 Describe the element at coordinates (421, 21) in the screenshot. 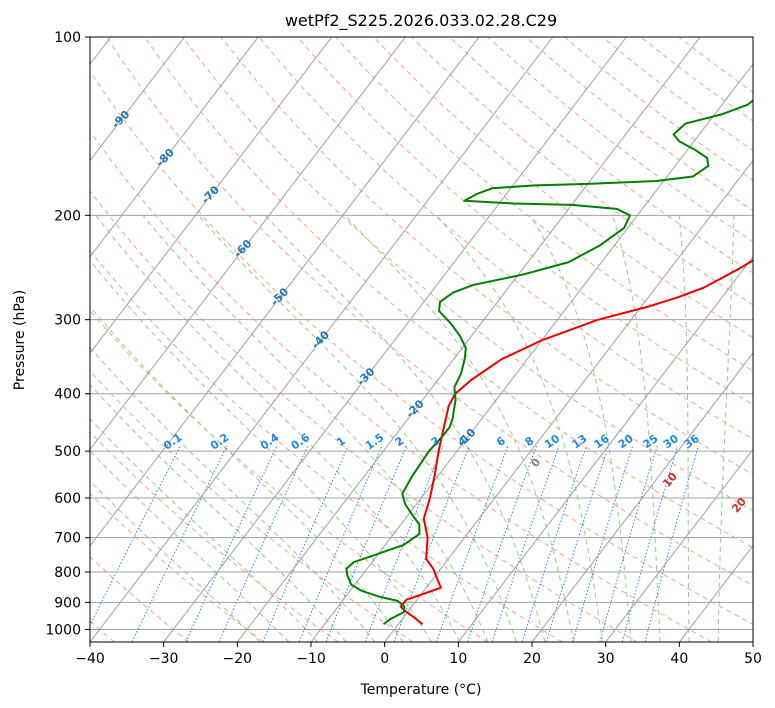

I see `chart-title: wetPf2_S225.2026.033.02.28.C29` at that location.